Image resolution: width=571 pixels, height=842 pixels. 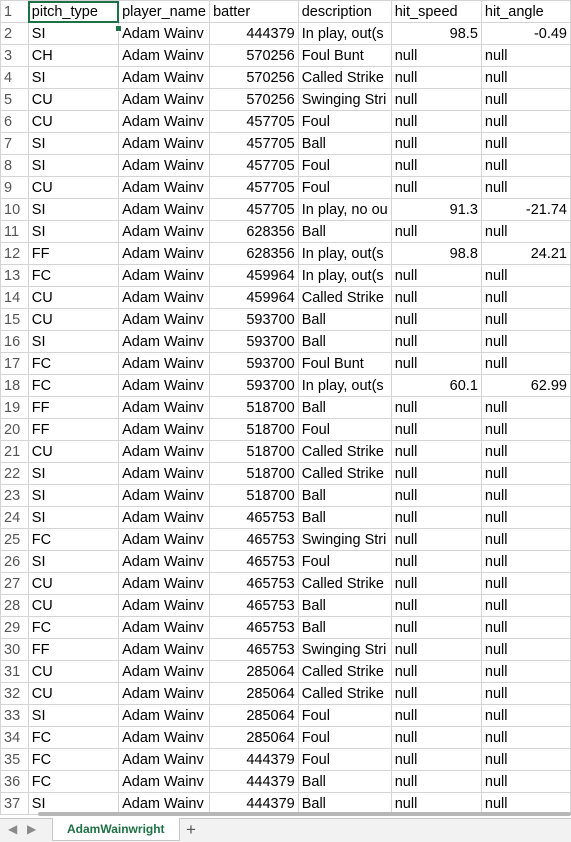 What do you see at coordinates (14, 143) in the screenshot?
I see `row-number: 7` at bounding box center [14, 143].